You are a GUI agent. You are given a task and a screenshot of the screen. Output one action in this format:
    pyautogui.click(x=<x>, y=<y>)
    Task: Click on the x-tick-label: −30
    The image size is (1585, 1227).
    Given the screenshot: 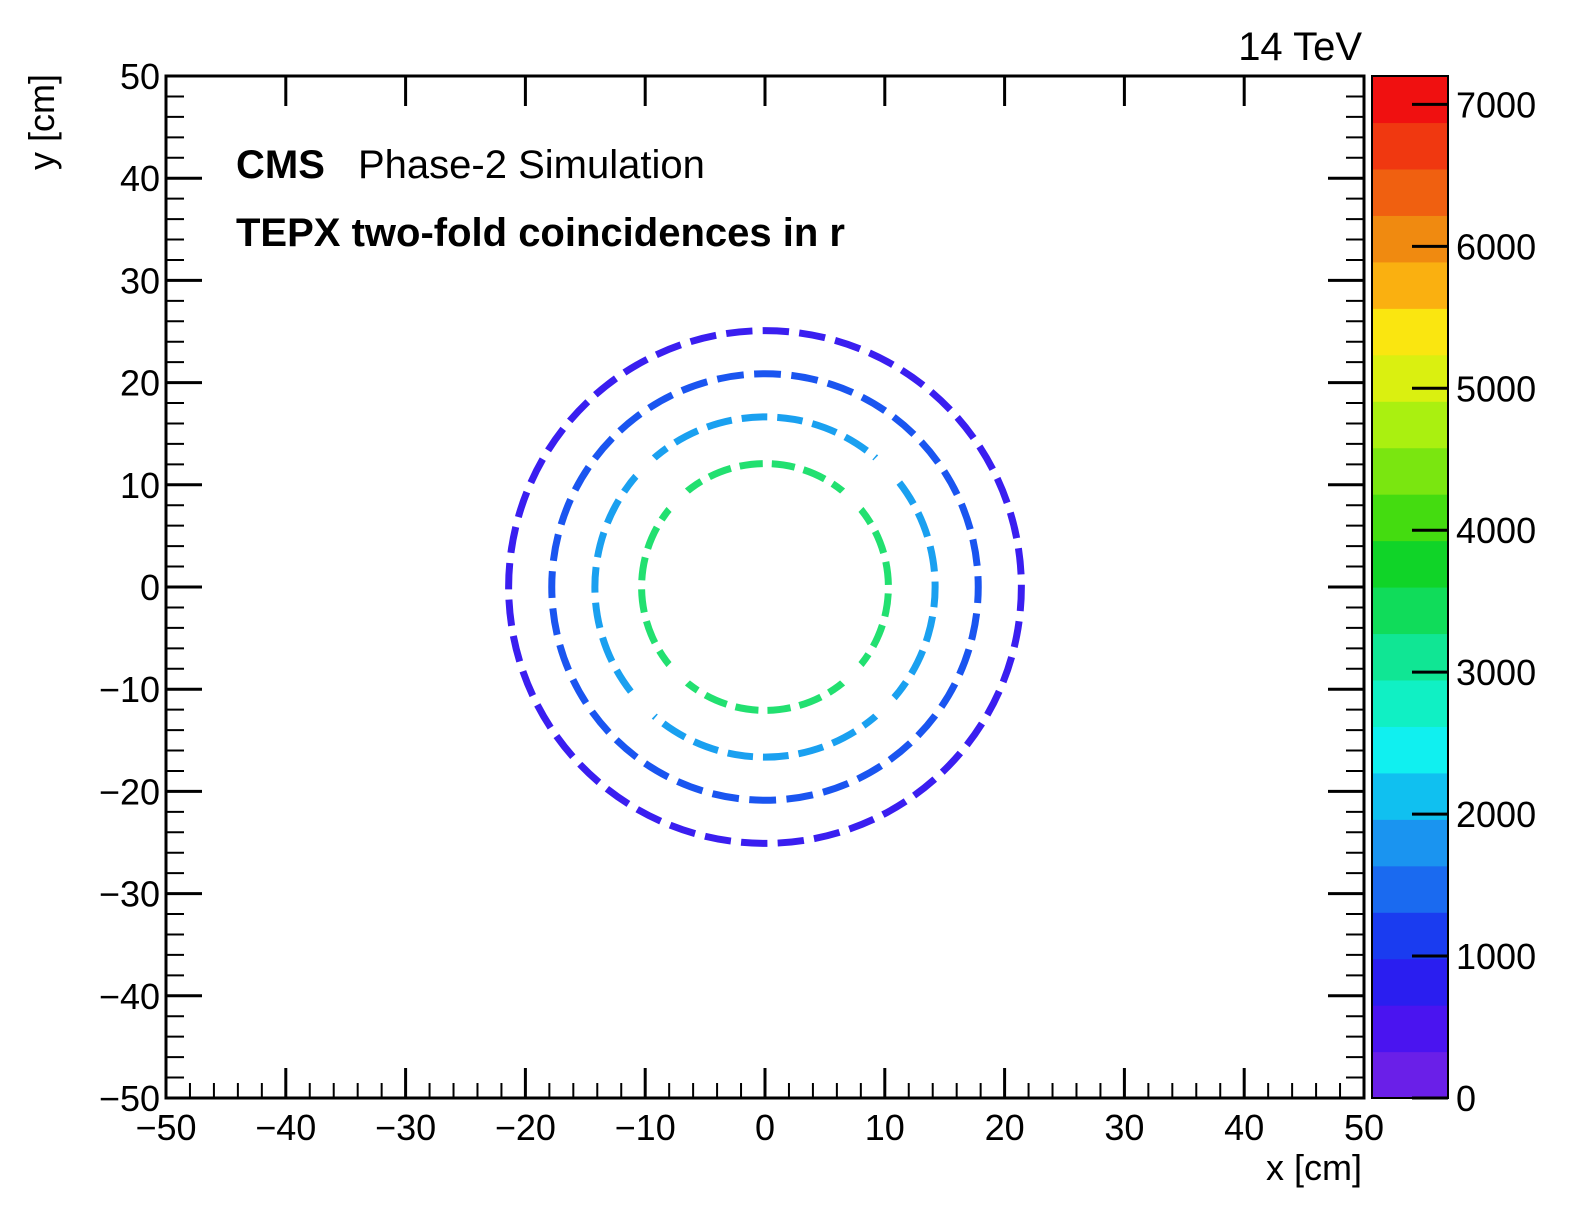 What is the action you would take?
    pyautogui.click(x=405, y=1127)
    